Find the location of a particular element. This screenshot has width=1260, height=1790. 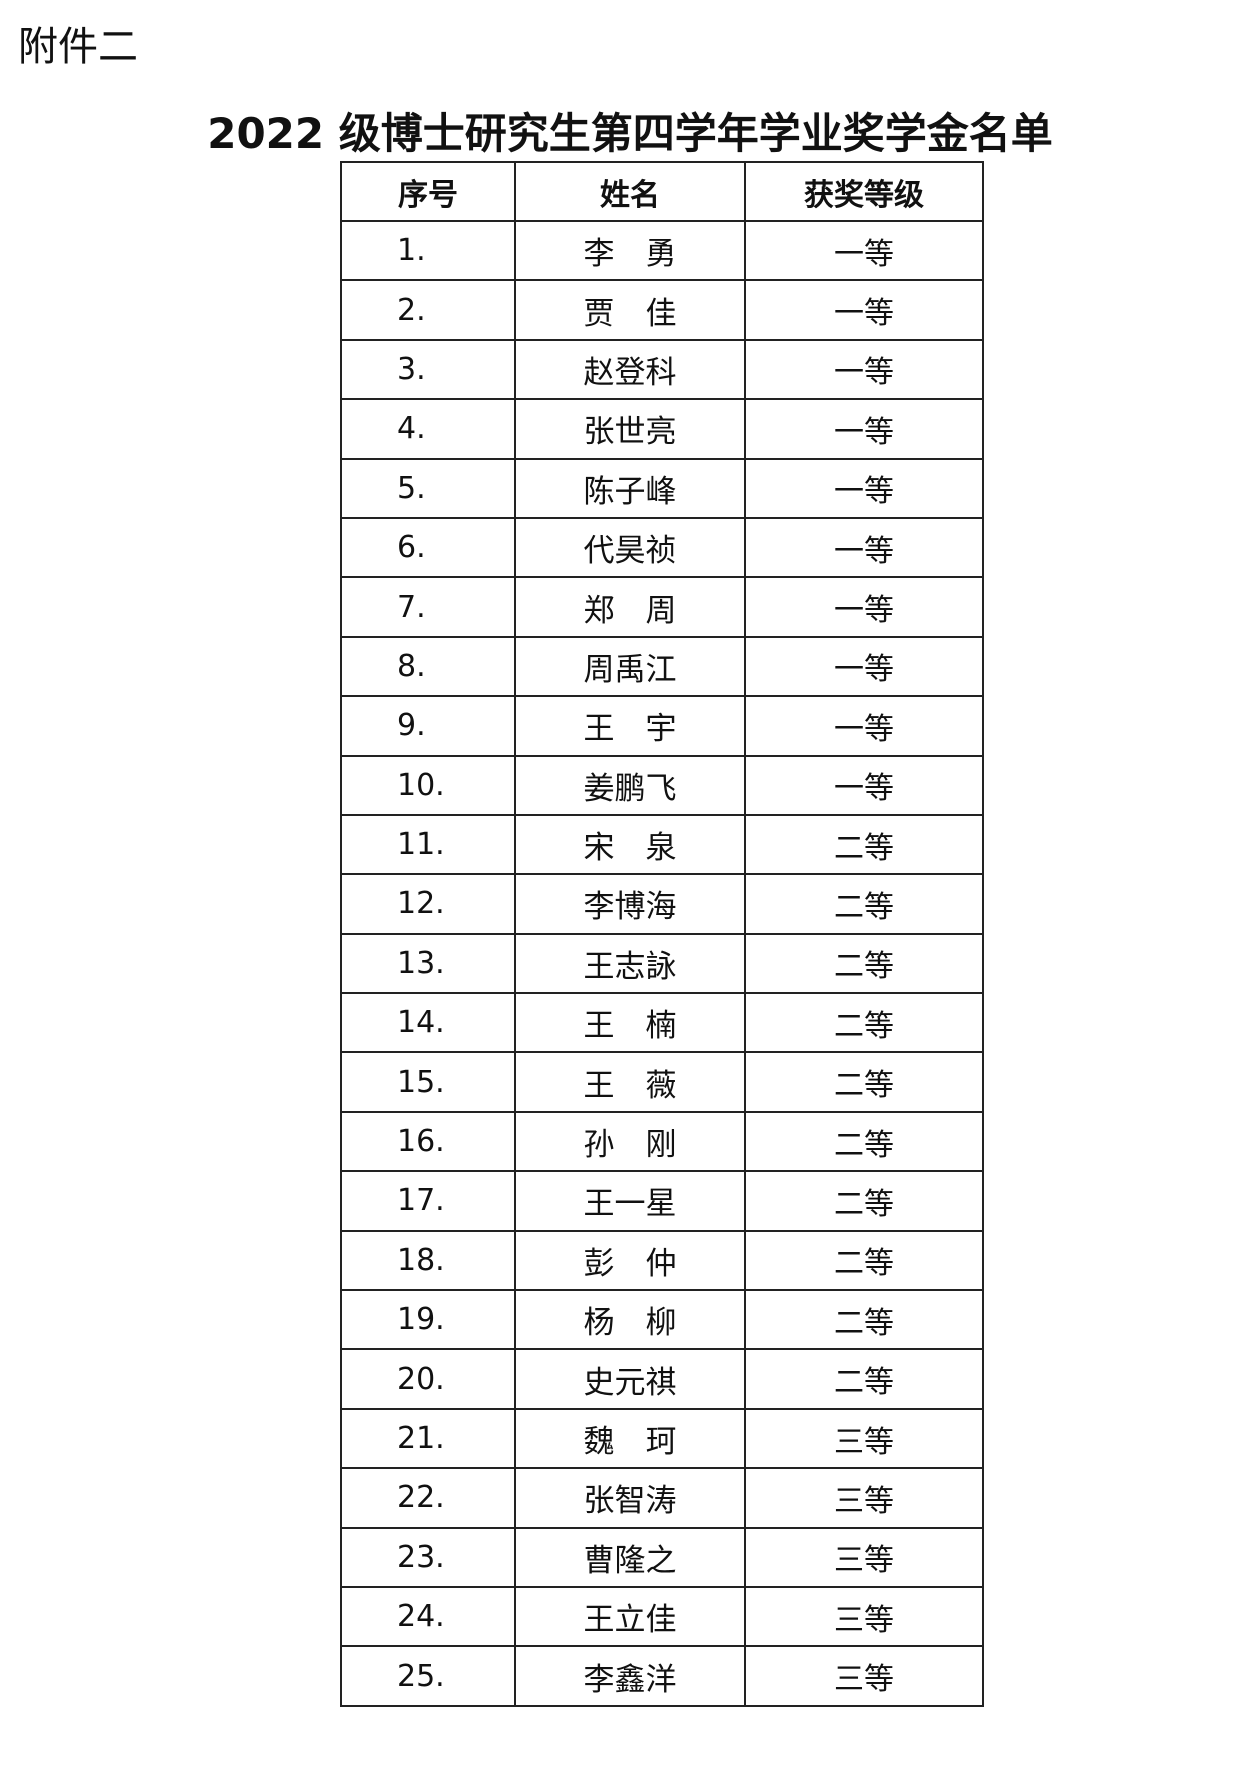

cell-index: 2. is located at coordinates (428, 310).